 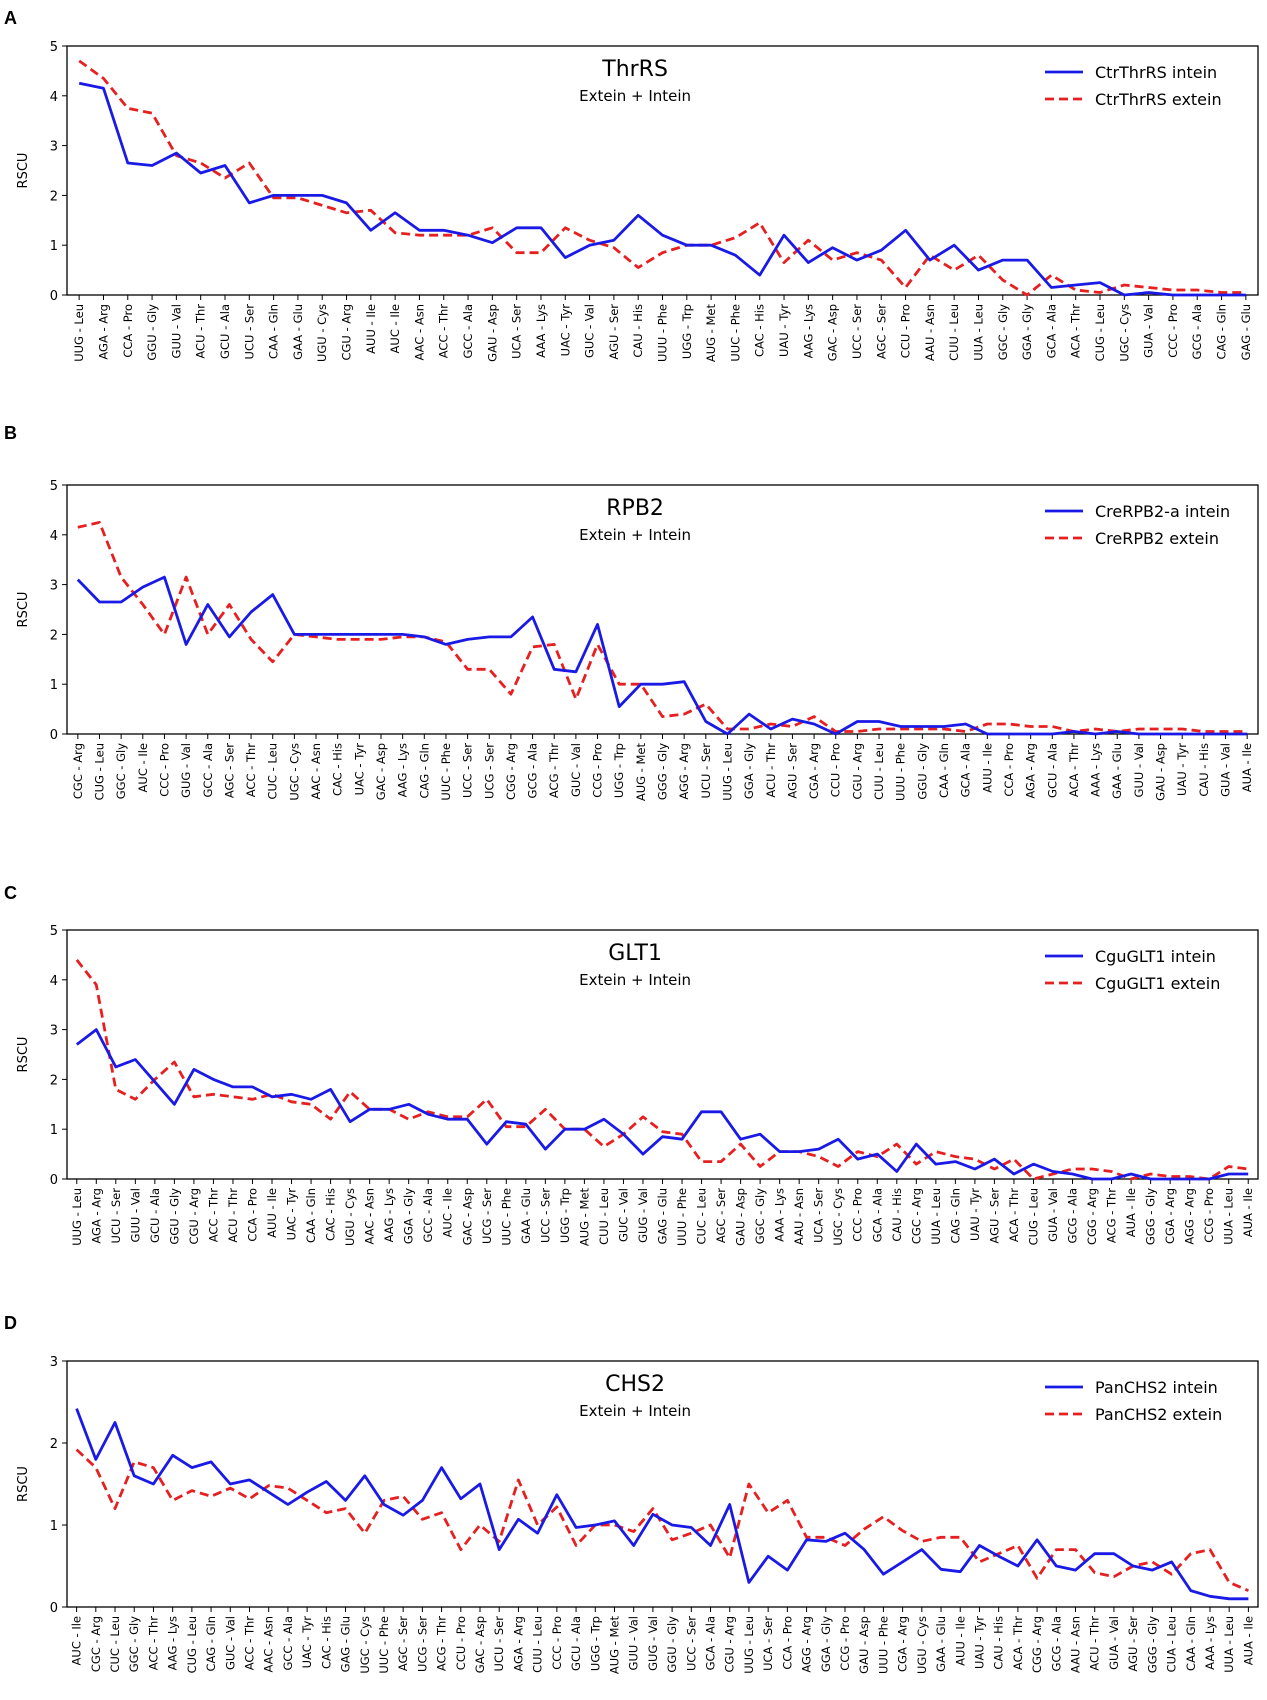 What do you see at coordinates (814, 771) in the screenshot?
I see `x-tick-label: CGA - Arg` at bounding box center [814, 771].